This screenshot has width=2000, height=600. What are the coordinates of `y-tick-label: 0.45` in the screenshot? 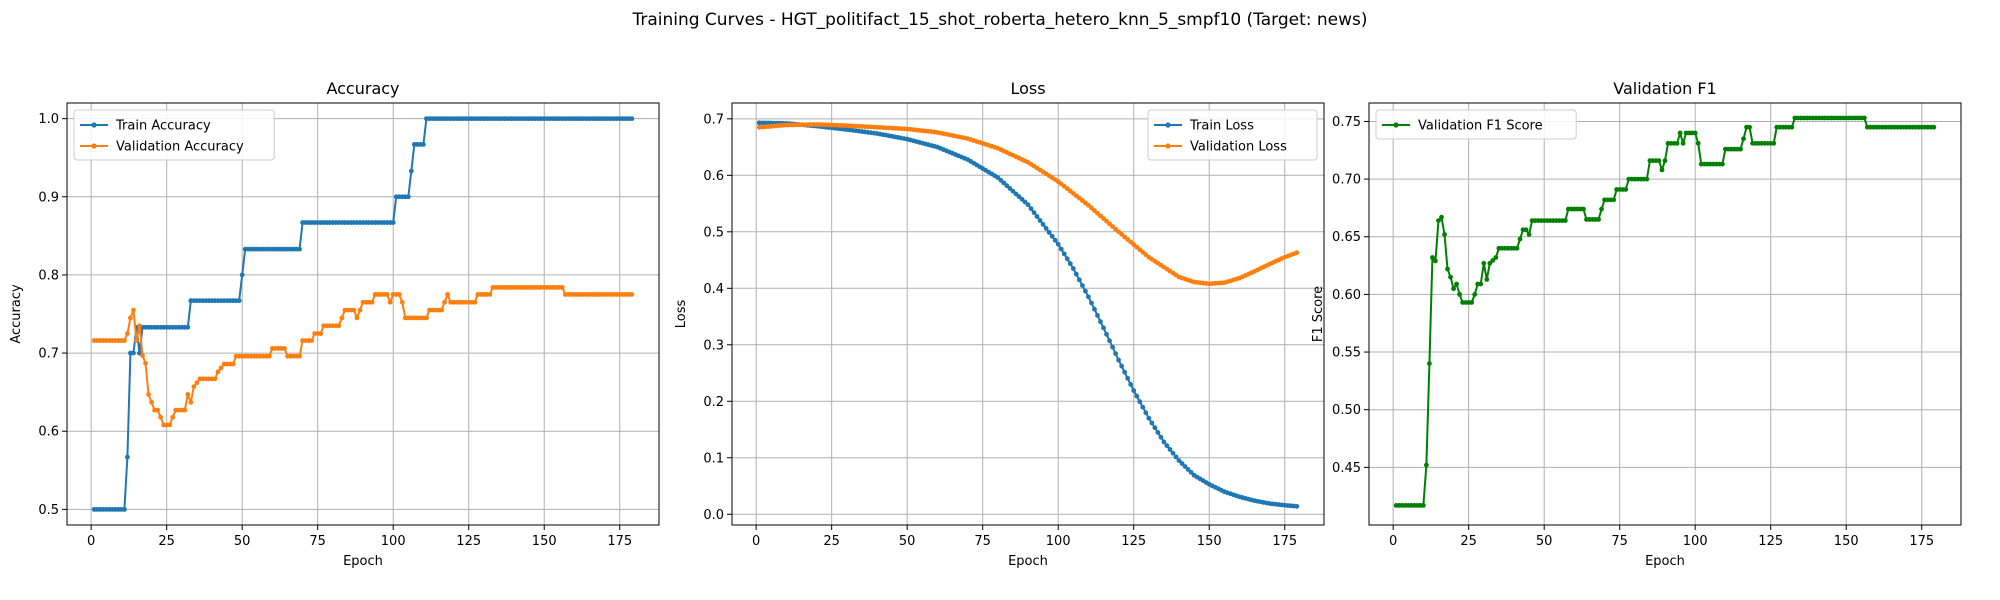 It's located at (1346, 468).